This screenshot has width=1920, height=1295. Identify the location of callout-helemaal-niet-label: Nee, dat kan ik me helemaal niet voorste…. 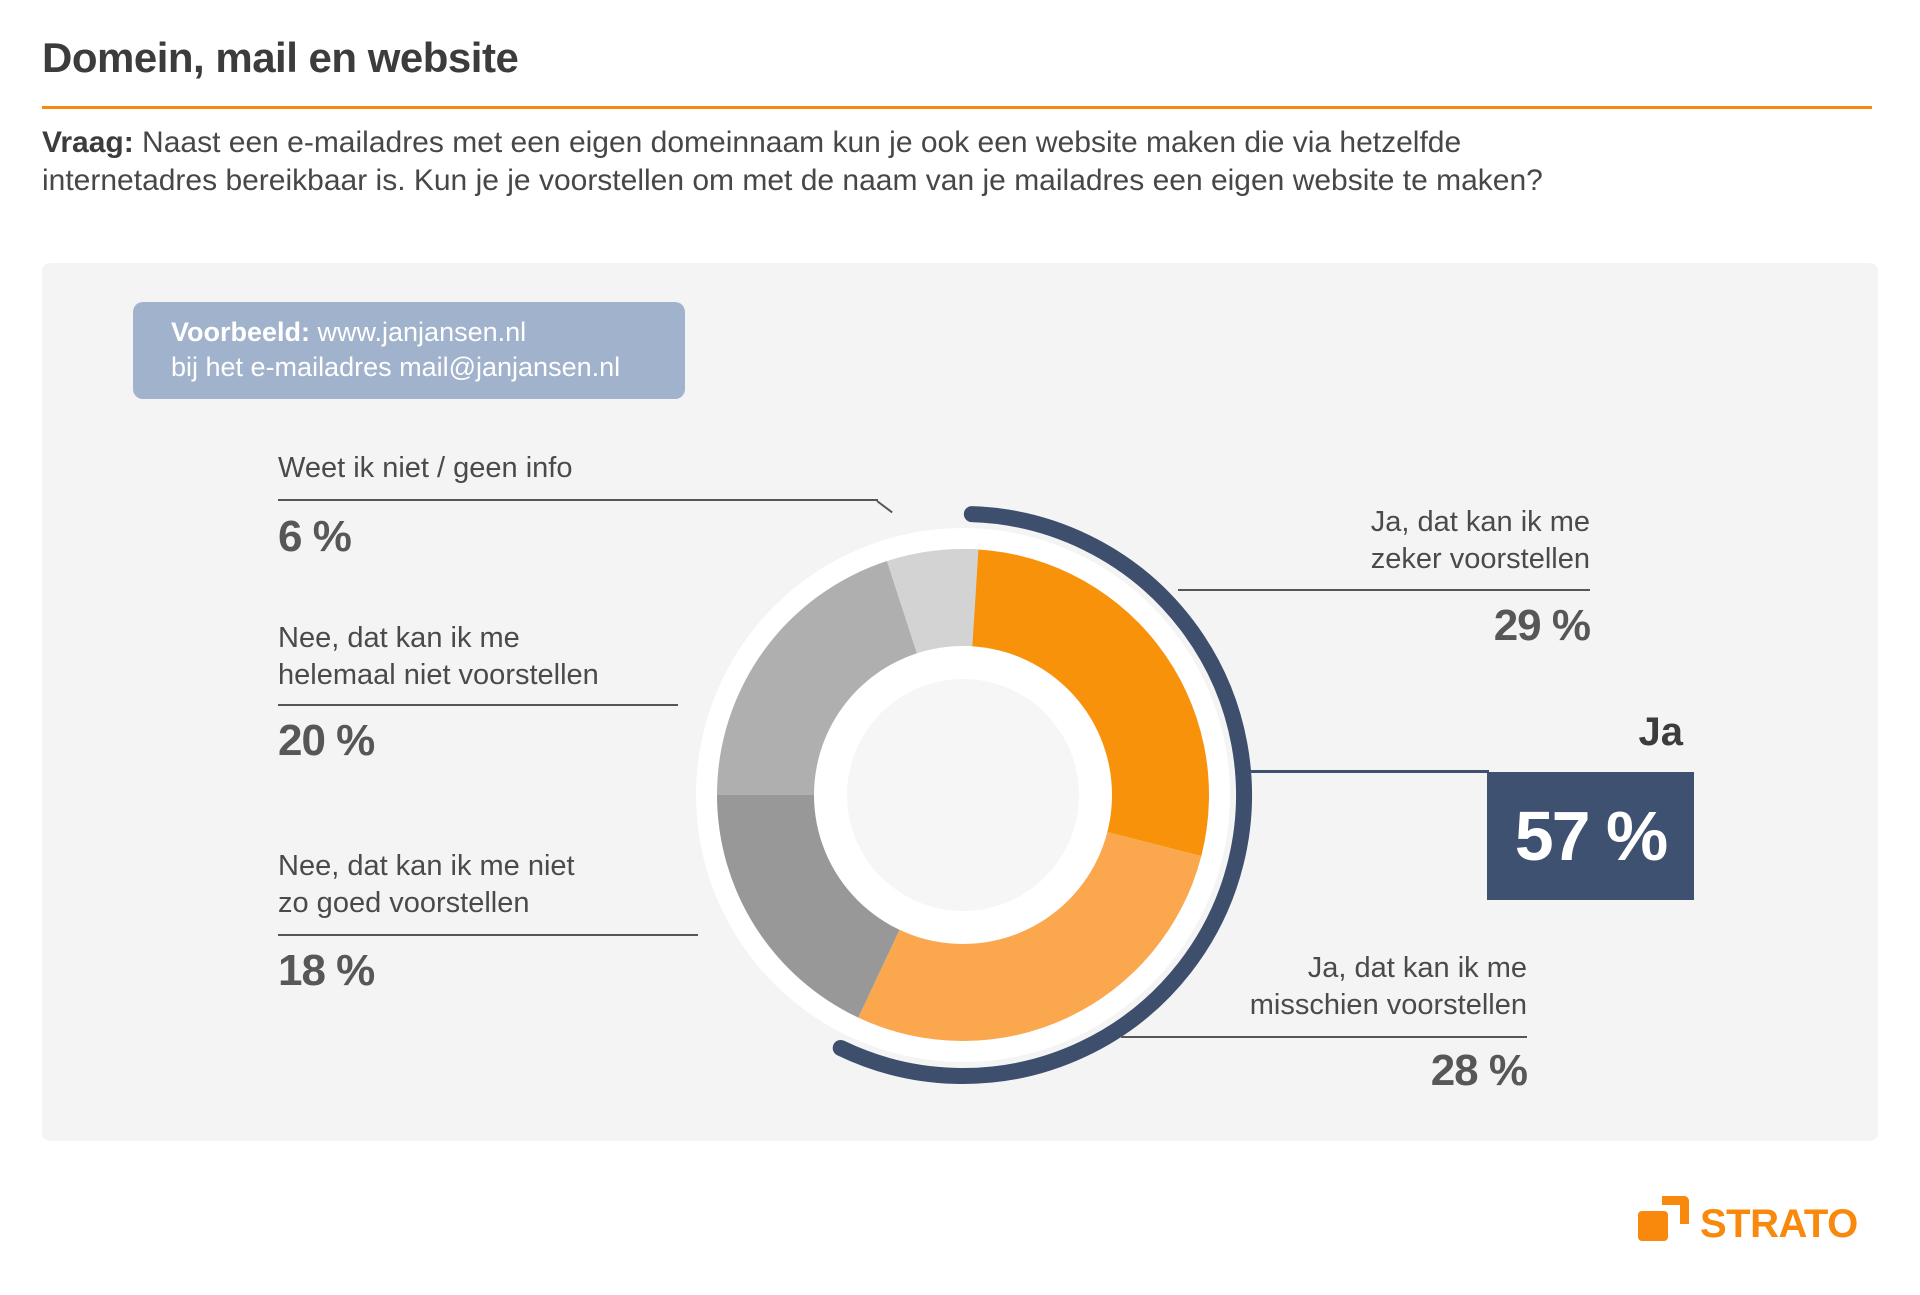
(438, 656).